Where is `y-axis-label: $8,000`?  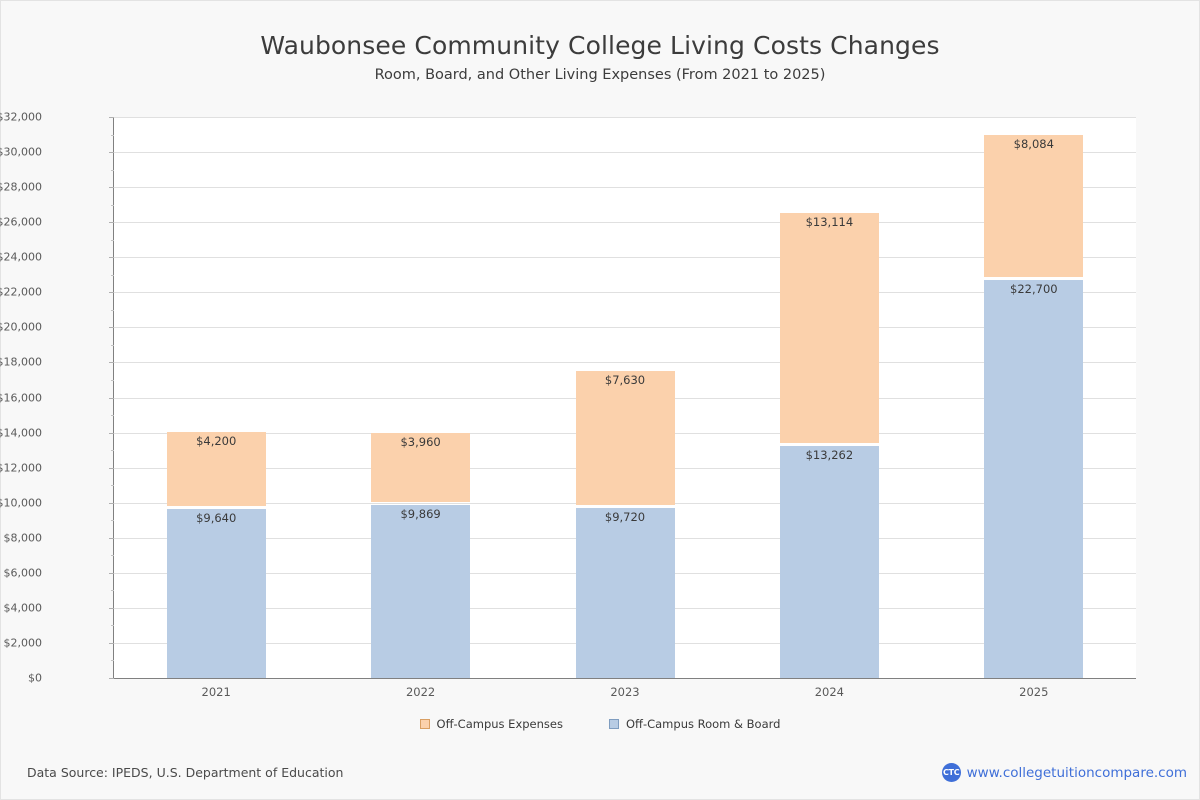
y-axis-label: $8,000 is located at coordinates (23, 538).